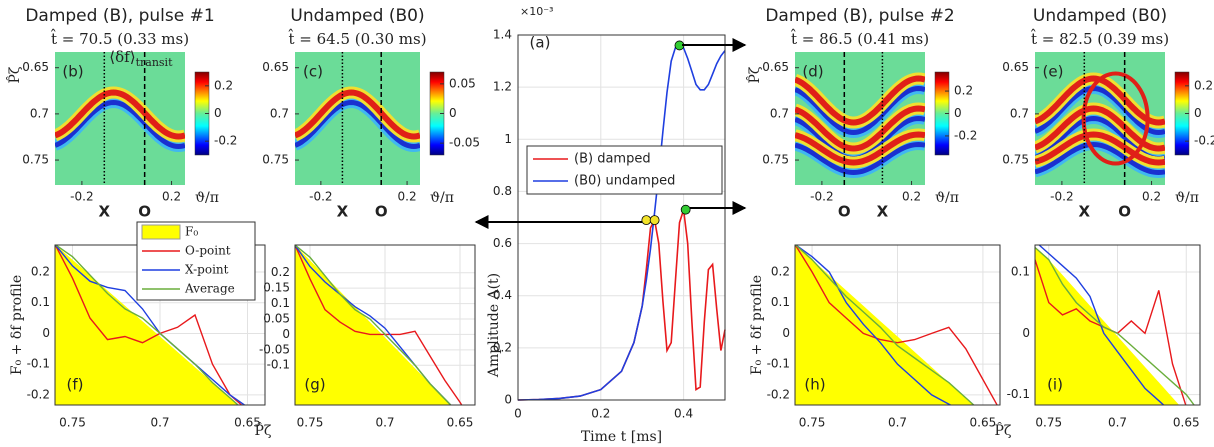 This screenshot has height=447, width=1214. I want to click on axis-scale: ×10⁻³, so click(536, 11).